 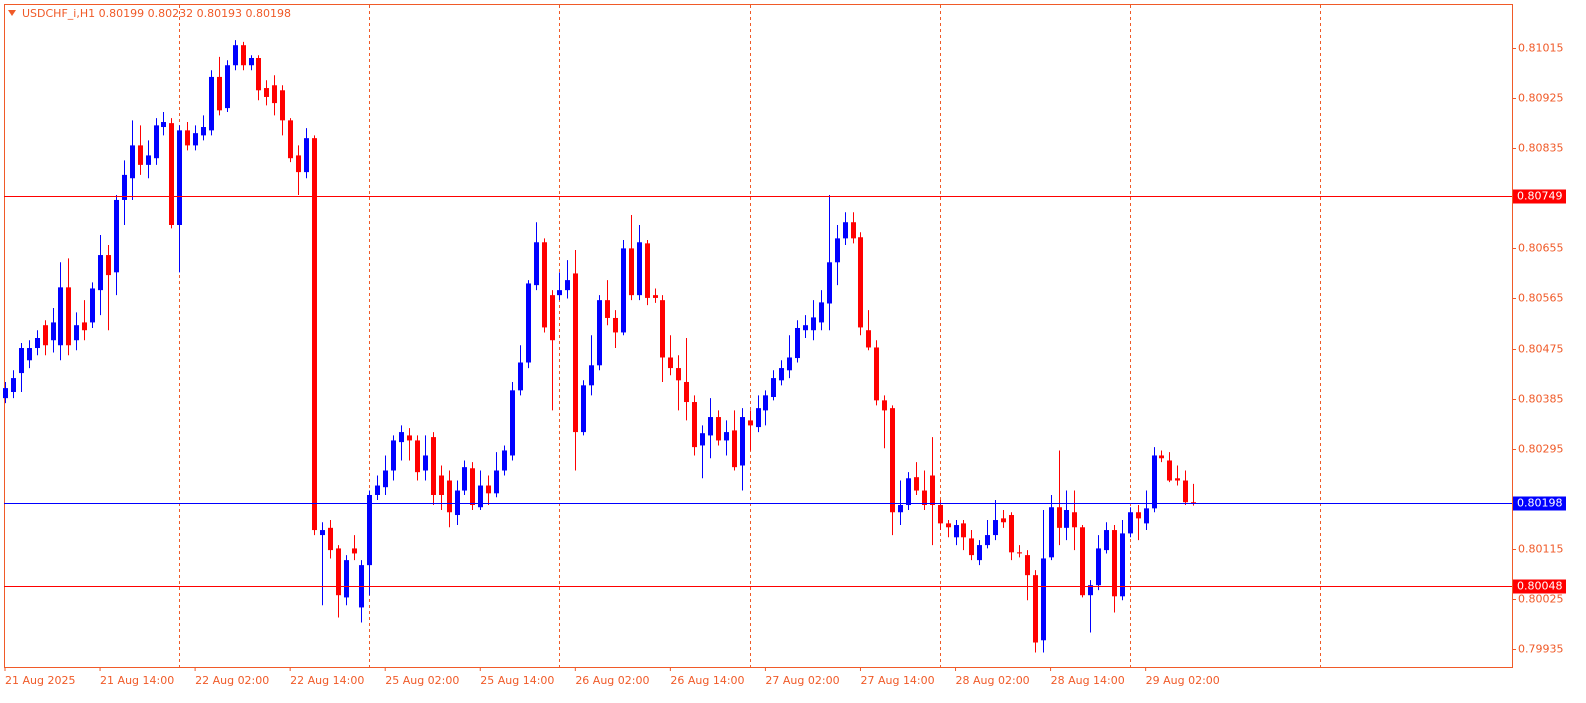 What do you see at coordinates (1541, 298) in the screenshot?
I see `y-tick-label: 0.80565` at bounding box center [1541, 298].